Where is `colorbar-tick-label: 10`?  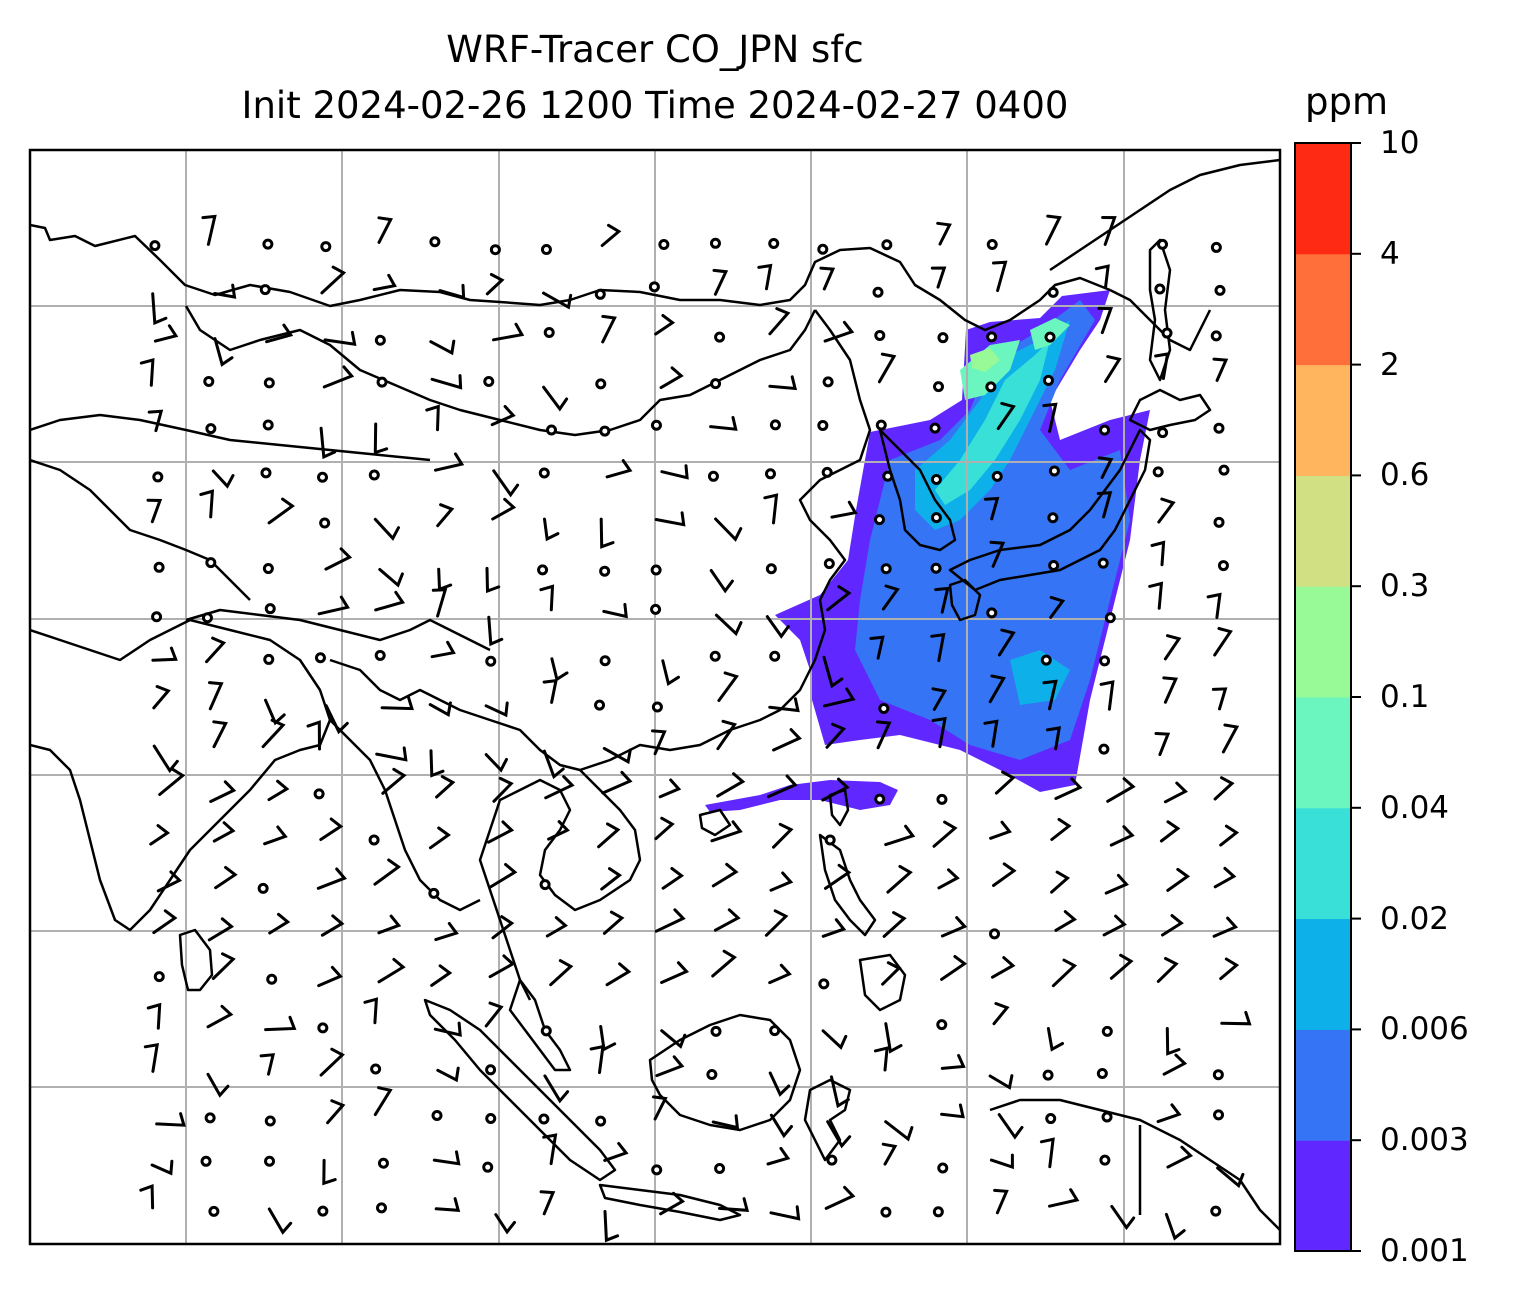
colorbar-tick-label: 10 is located at coordinates (1400, 143).